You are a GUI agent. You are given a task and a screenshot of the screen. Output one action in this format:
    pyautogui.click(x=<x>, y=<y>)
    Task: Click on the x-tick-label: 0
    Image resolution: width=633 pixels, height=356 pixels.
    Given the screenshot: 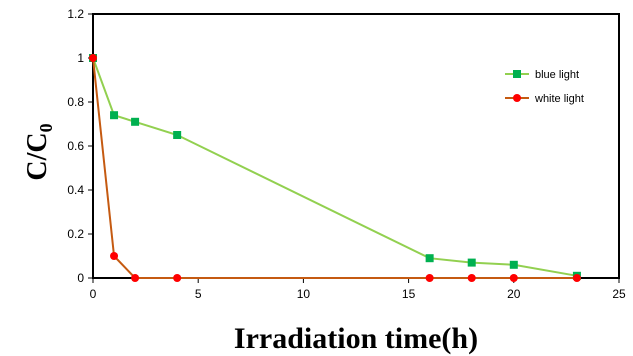 What is the action you would take?
    pyautogui.click(x=93, y=294)
    